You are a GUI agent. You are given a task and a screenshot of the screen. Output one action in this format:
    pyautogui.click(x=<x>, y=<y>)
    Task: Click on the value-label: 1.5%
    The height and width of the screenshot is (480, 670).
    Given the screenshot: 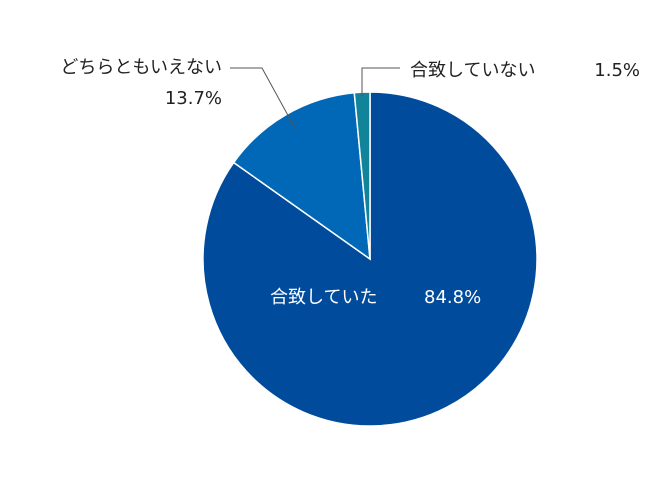 What is the action you would take?
    pyautogui.click(x=617, y=70)
    